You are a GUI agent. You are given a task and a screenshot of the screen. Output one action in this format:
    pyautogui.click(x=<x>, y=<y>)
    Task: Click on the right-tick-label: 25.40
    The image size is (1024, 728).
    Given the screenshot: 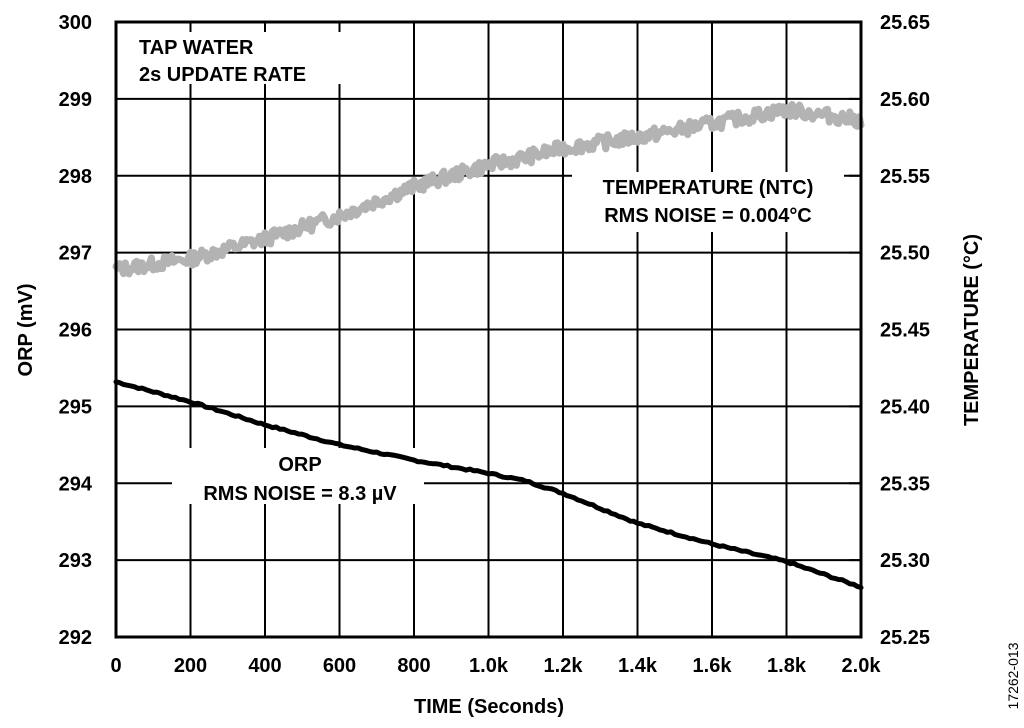 What is the action you would take?
    pyautogui.click(x=905, y=407)
    